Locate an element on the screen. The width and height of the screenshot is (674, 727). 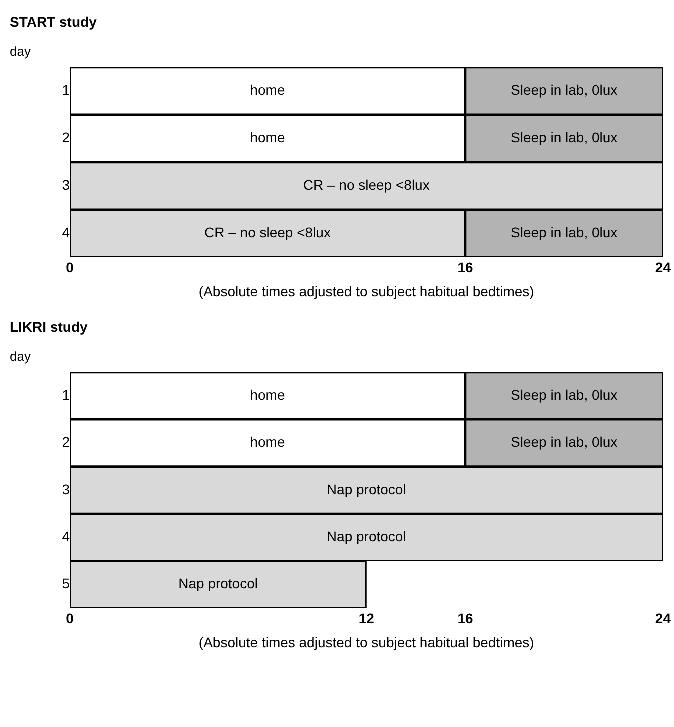
series-label: CR – no sleep <8lux is located at coordinates (366, 185).